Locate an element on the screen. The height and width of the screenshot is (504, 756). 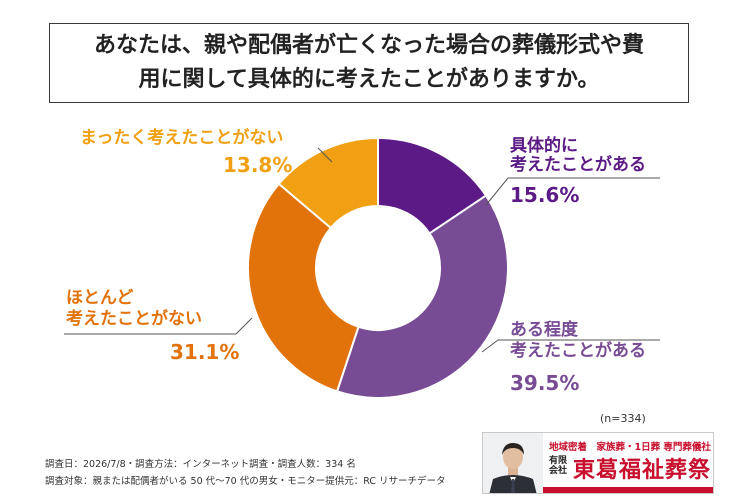
value-slice3: 31.1% is located at coordinates (205, 352).